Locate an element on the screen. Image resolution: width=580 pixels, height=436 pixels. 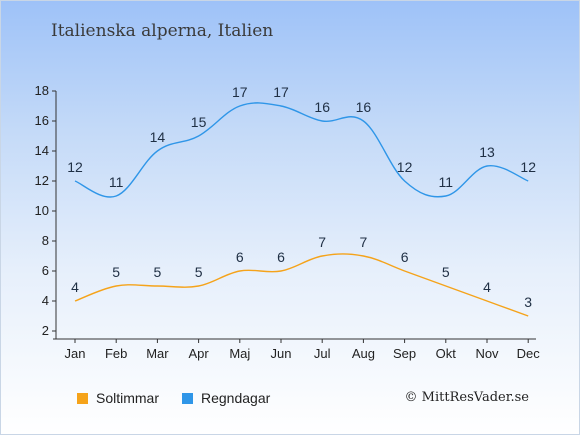
y-tick-label: 14 is located at coordinates (42, 150).